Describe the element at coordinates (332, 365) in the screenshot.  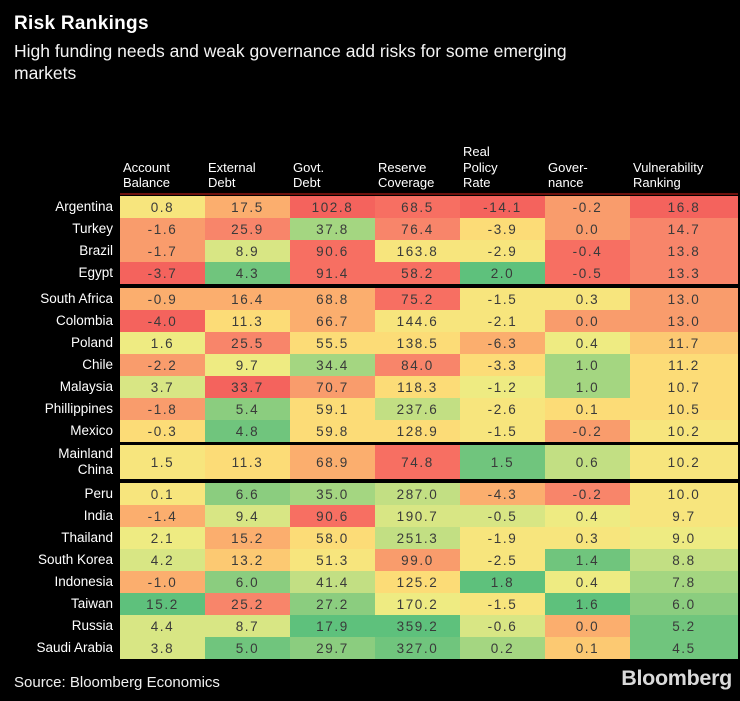
I see `heatmap-cell: 34.4` at that location.